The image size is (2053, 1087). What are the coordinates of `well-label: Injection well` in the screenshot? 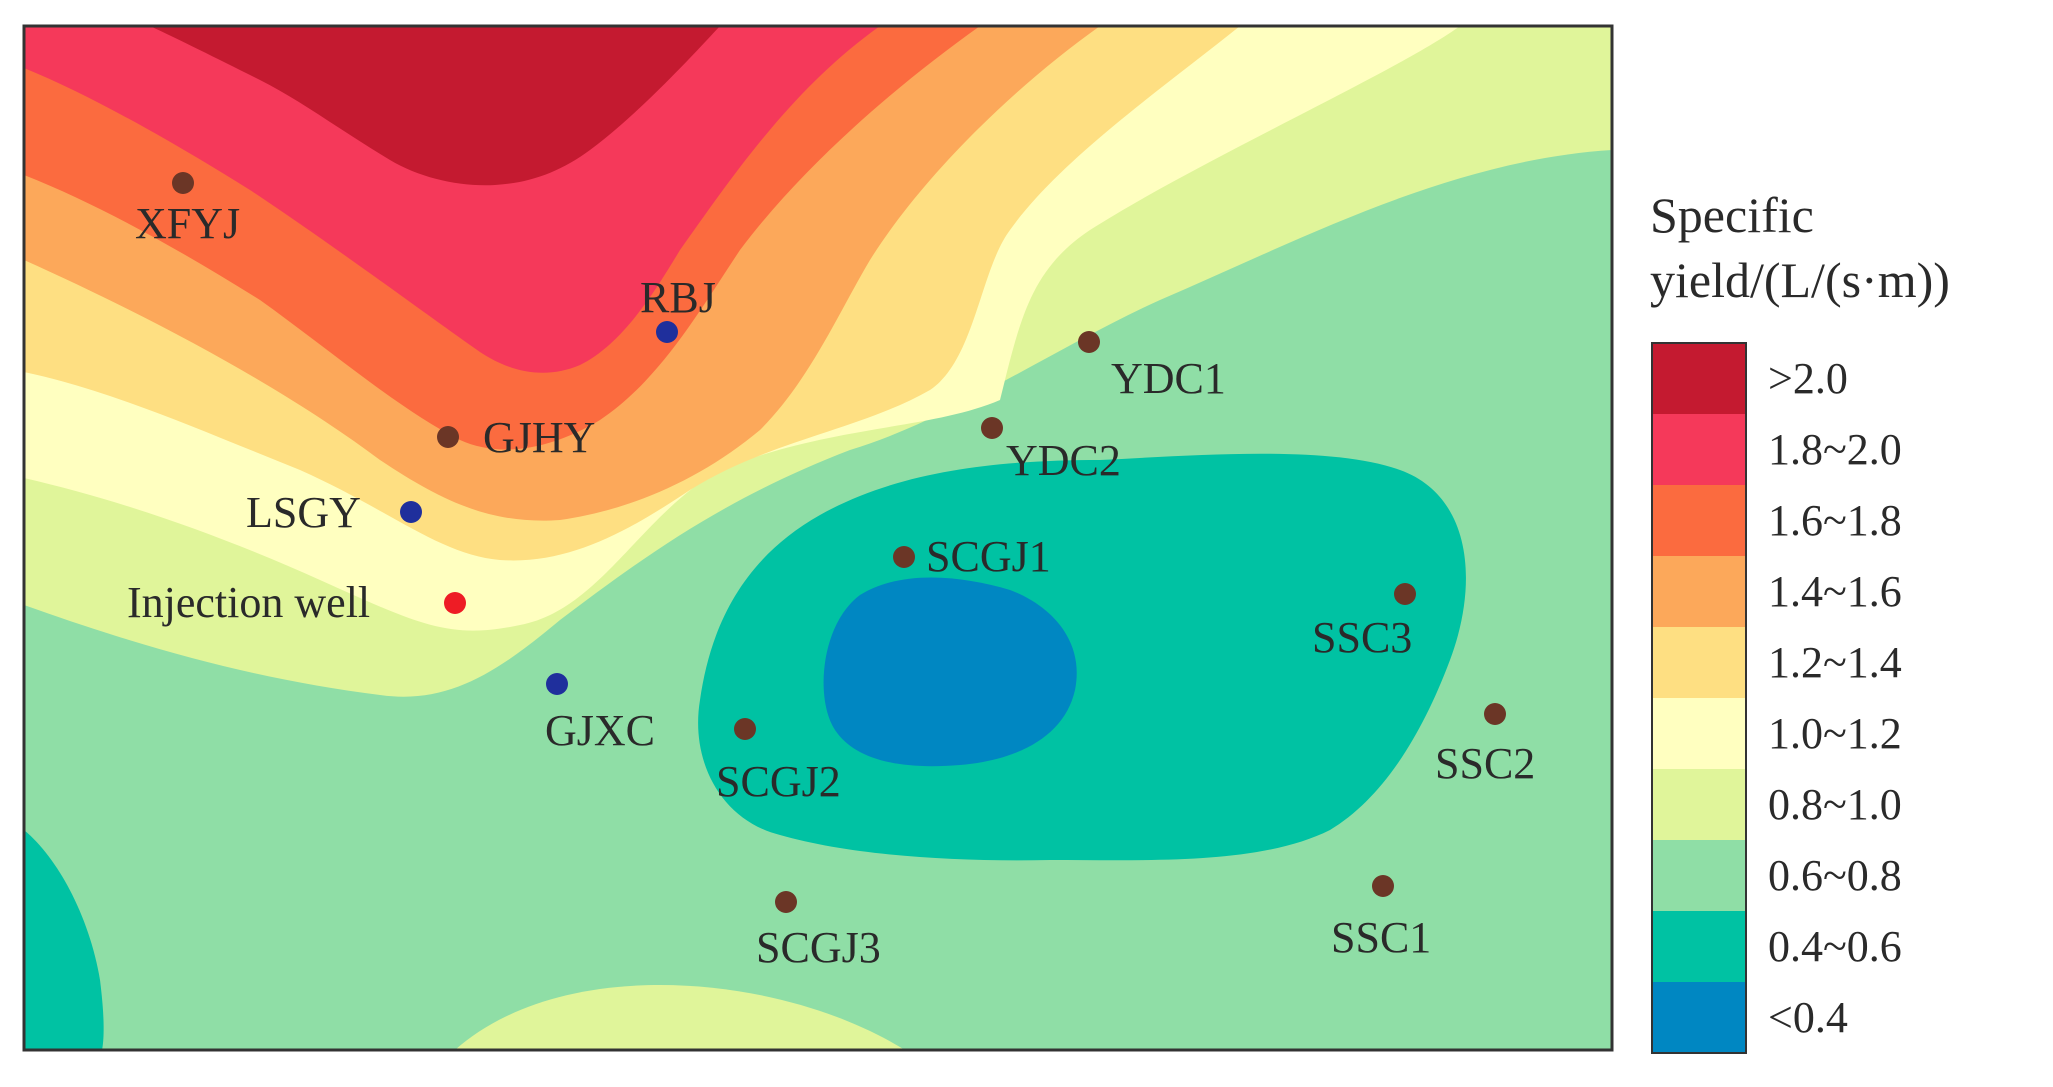 It's located at (248, 602).